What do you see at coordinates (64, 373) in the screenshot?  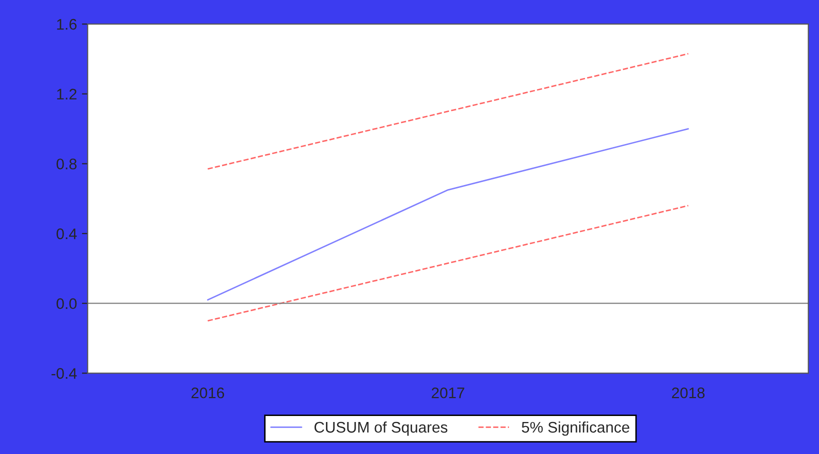 I see `y-tick-label: -0.4` at bounding box center [64, 373].